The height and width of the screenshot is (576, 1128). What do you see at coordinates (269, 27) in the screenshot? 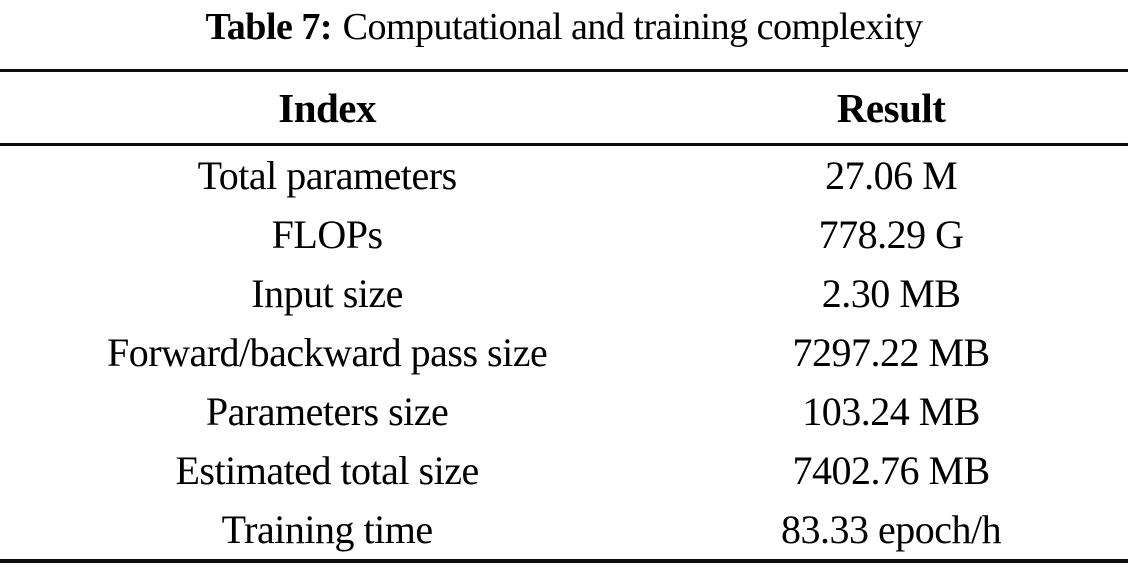
I see `table-caption-label: Table 7:` at bounding box center [269, 27].